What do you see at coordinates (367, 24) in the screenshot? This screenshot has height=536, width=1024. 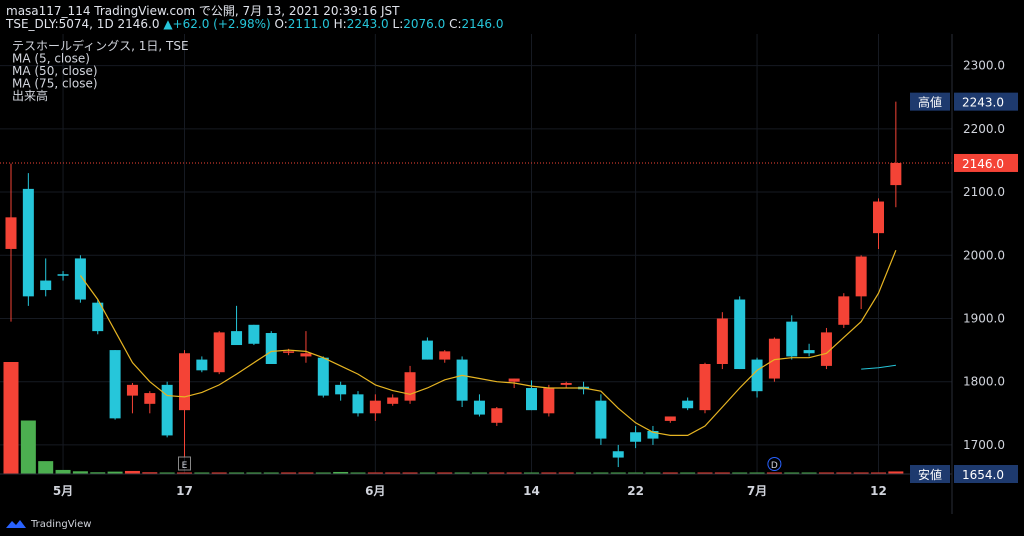 I see `high-value: 2243.0` at bounding box center [367, 24].